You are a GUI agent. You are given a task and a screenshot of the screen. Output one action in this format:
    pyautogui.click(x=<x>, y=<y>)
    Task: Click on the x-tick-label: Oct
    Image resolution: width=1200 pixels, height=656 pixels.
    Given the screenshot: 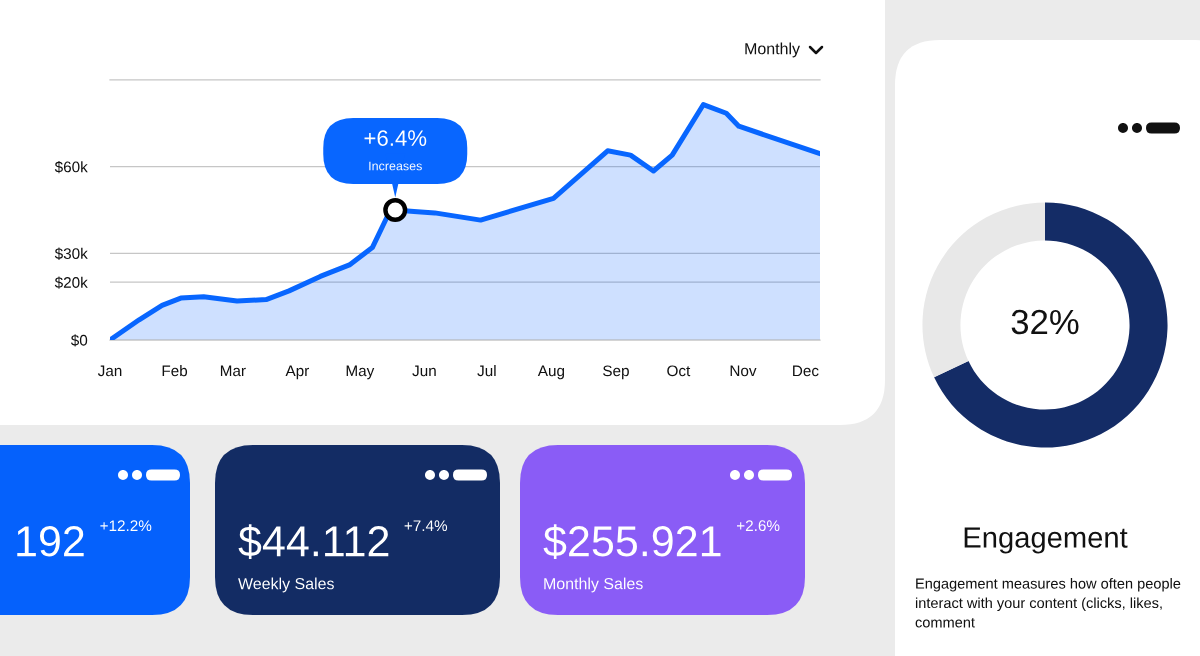 What is the action you would take?
    pyautogui.click(x=679, y=371)
    